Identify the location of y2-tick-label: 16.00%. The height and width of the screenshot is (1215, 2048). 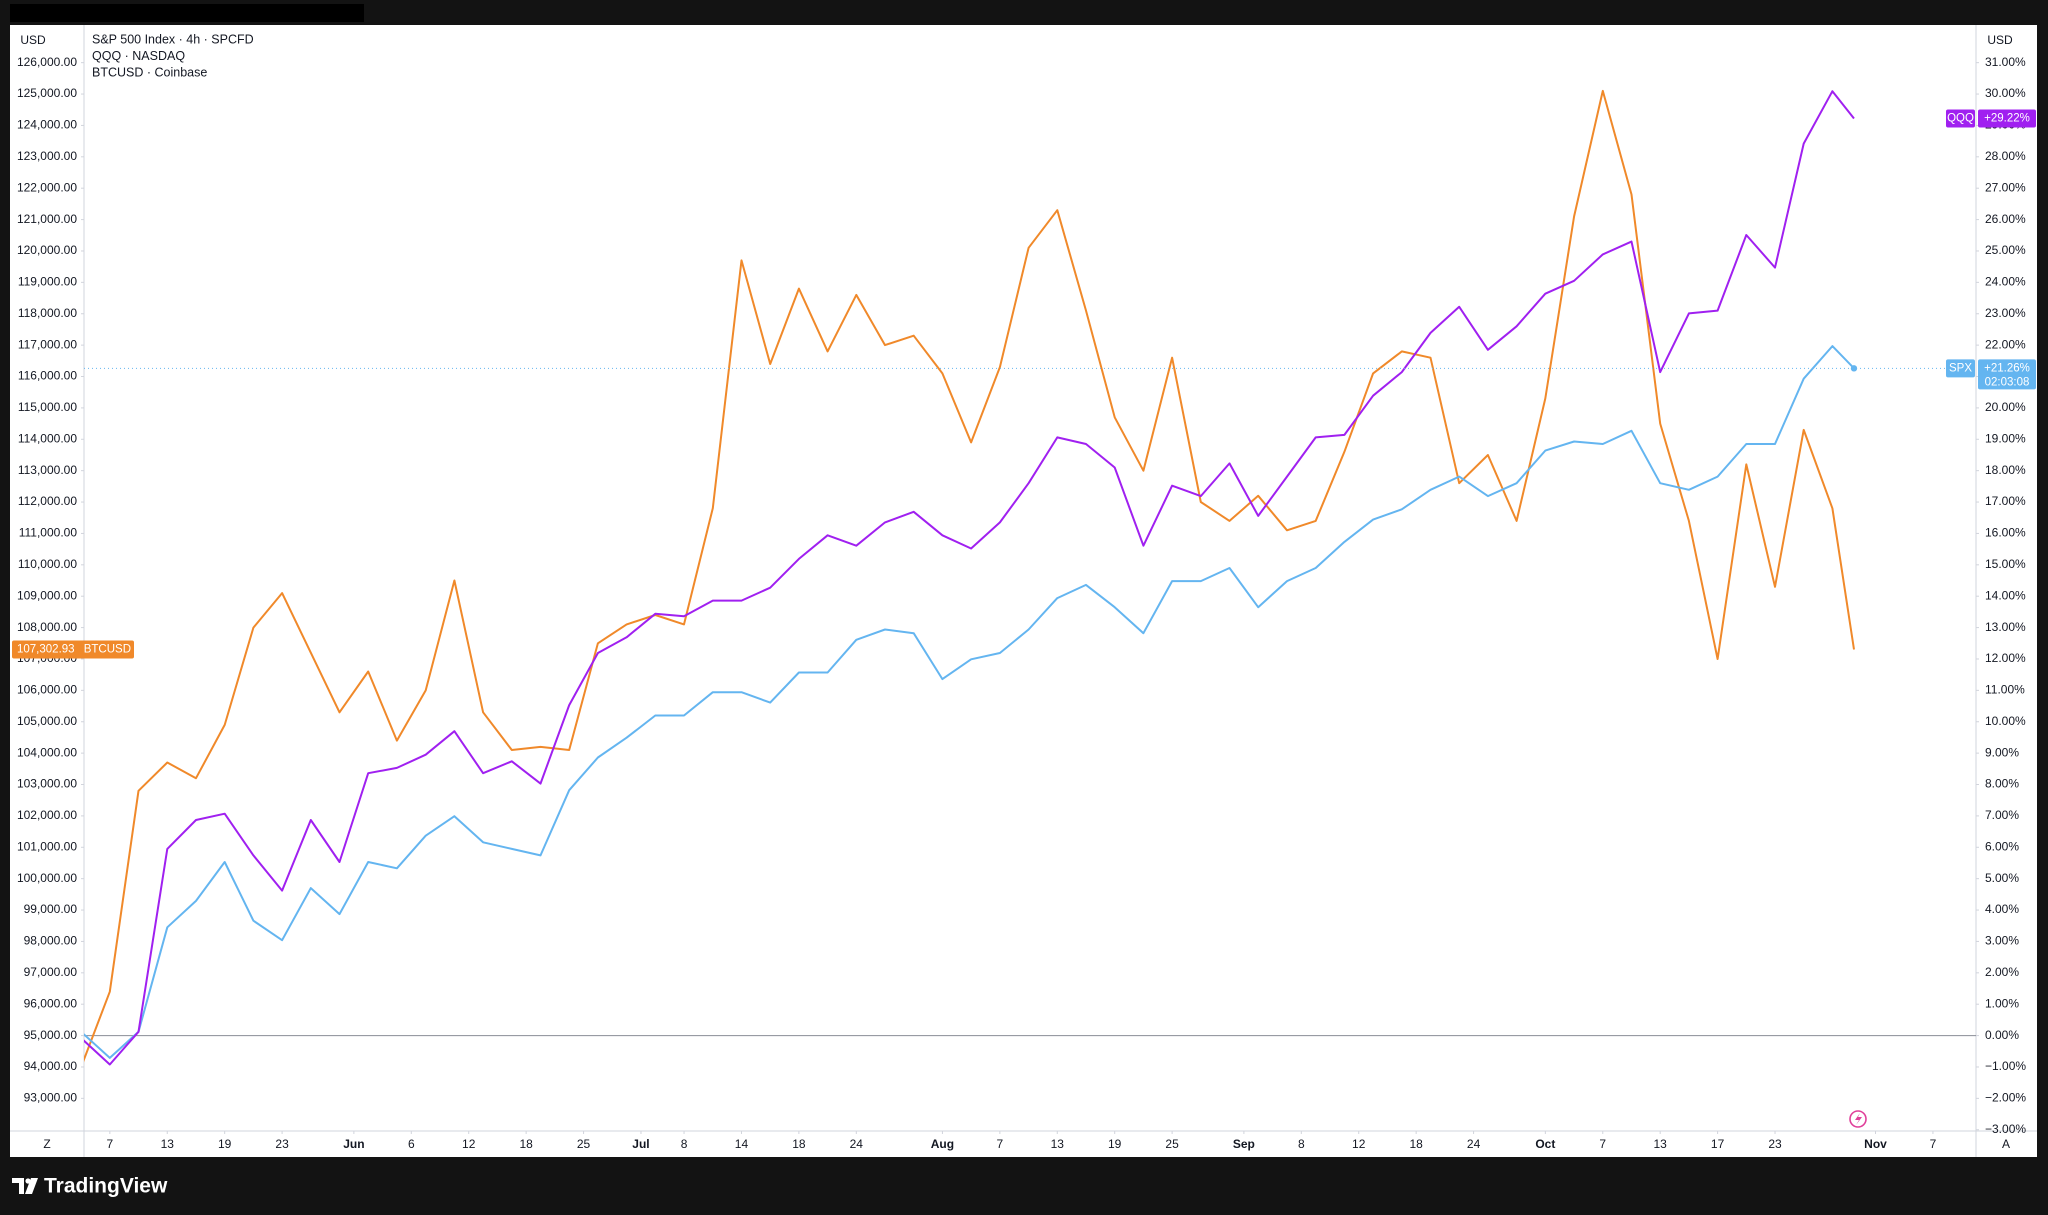
(2005, 533).